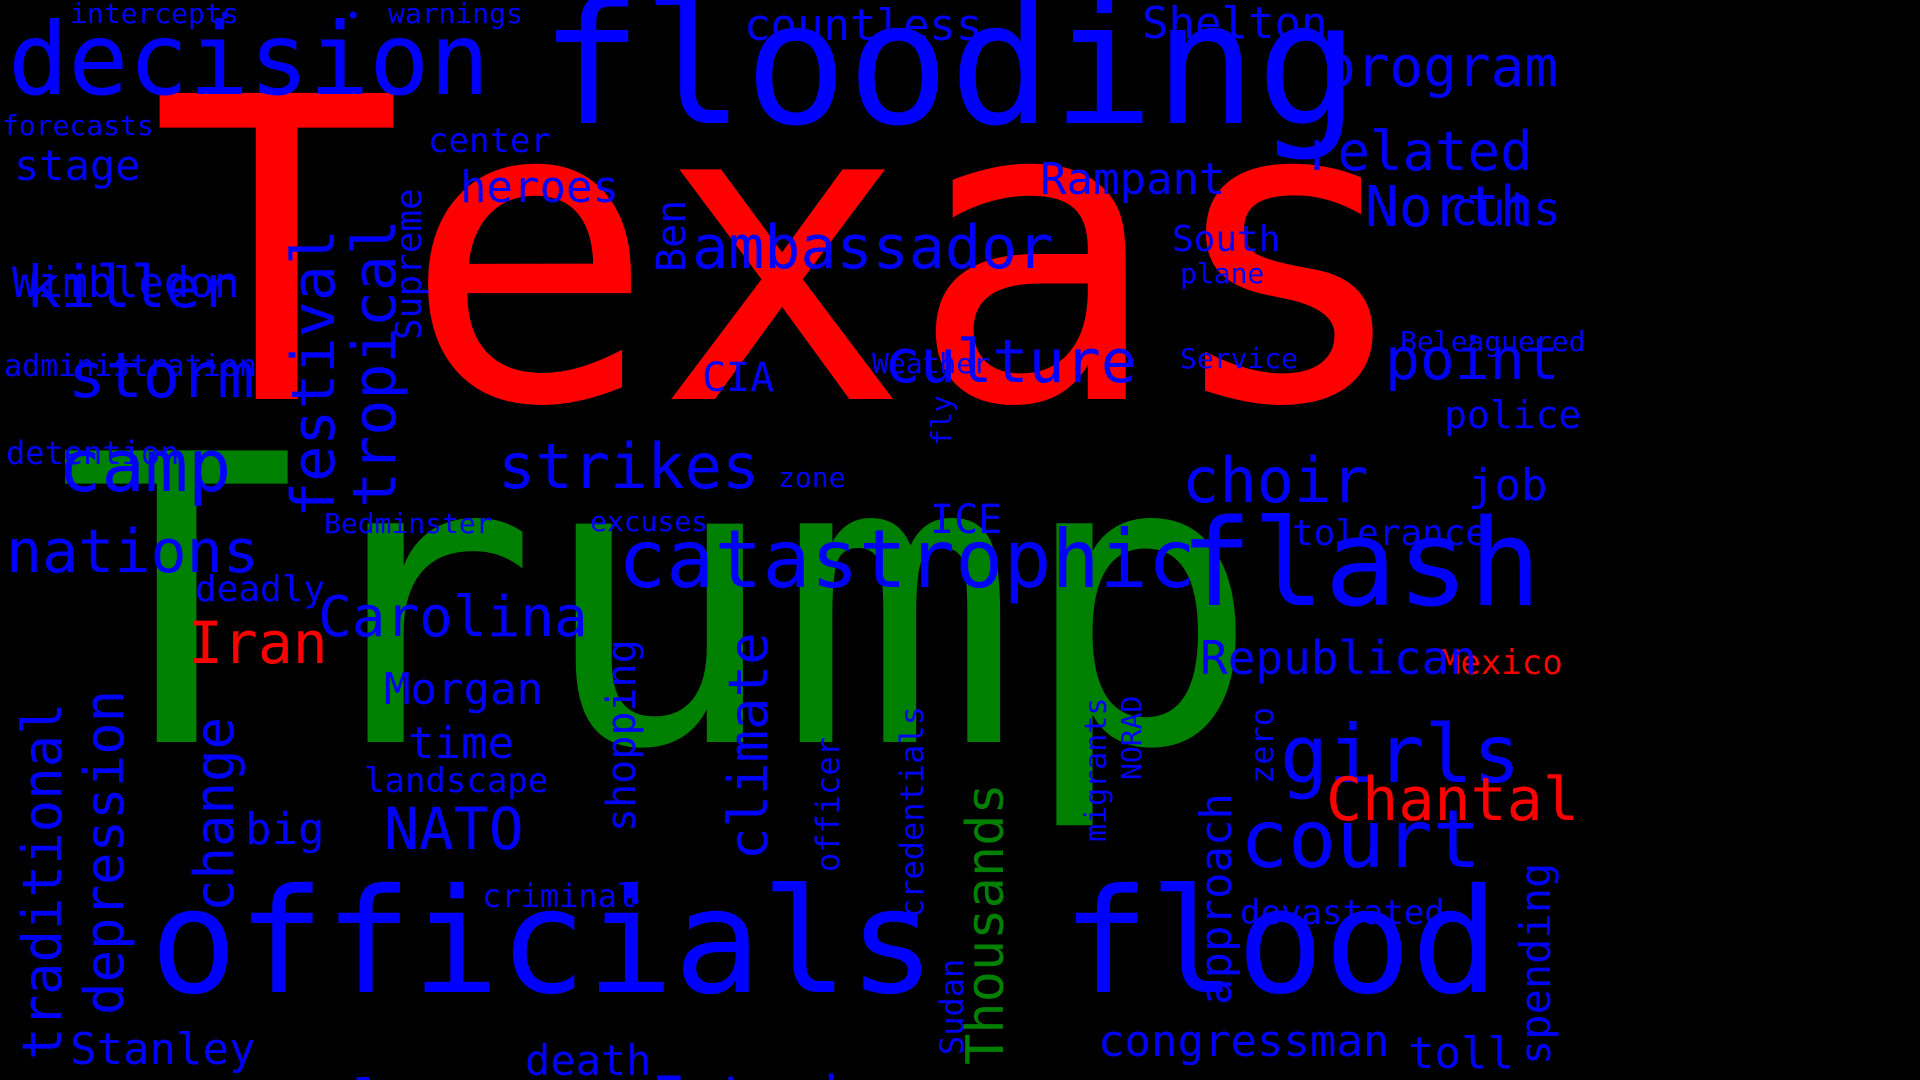 Image resolution: width=1920 pixels, height=1080 pixels. Describe the element at coordinates (455, 15) in the screenshot. I see `word-warnings: warnings` at that location.